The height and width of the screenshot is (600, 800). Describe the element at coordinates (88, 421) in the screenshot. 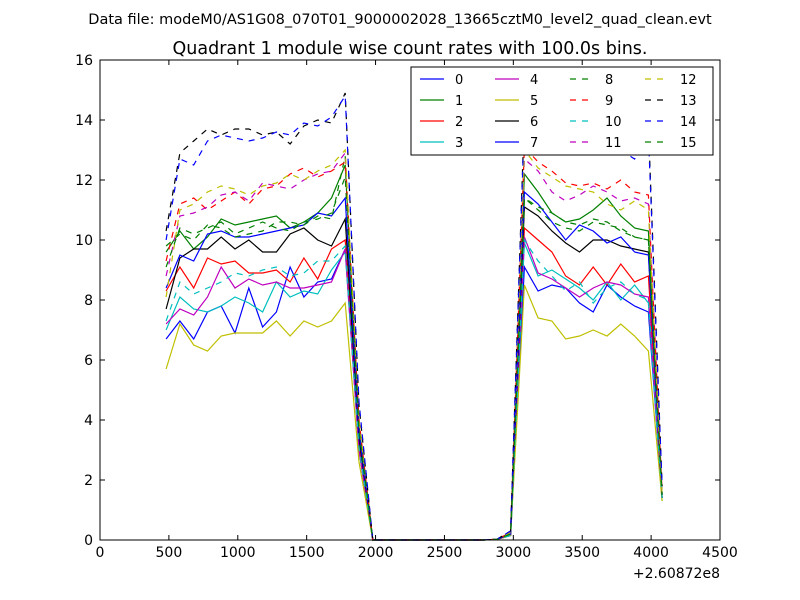

I see `y-tick-label: 4` at that location.